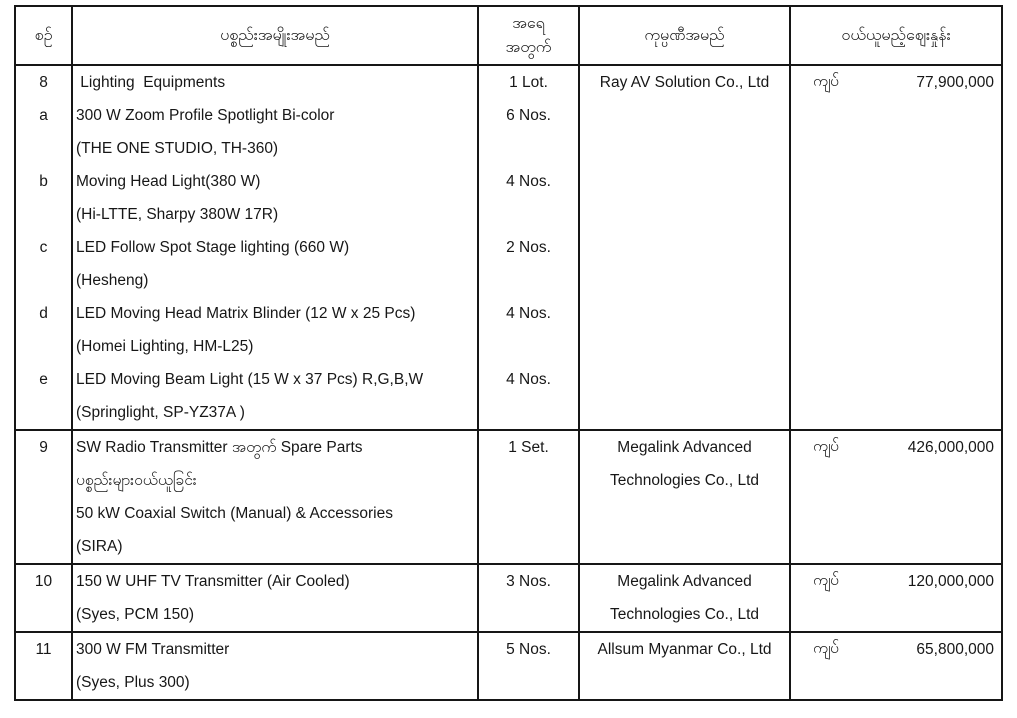 The width and height of the screenshot is (1017, 718). I want to click on company-cell: Megalink Advanced Technologies Co., Ltd, so click(685, 598).